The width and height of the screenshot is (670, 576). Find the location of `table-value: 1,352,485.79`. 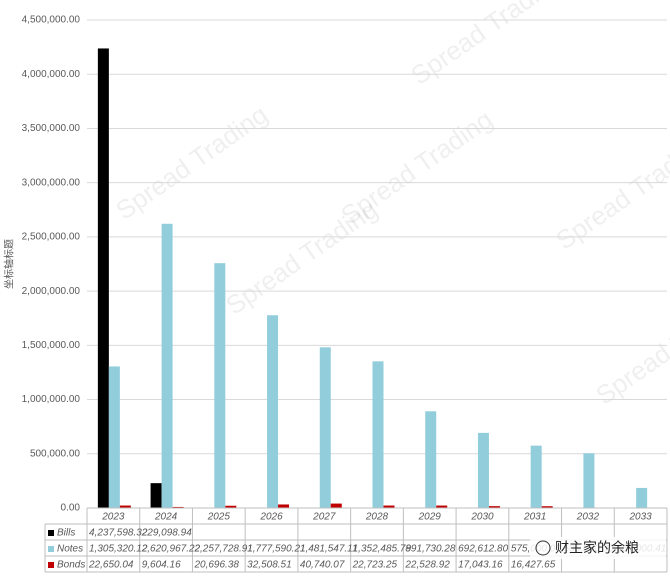

table-value: 1,352,485.79 is located at coordinates (382, 549).